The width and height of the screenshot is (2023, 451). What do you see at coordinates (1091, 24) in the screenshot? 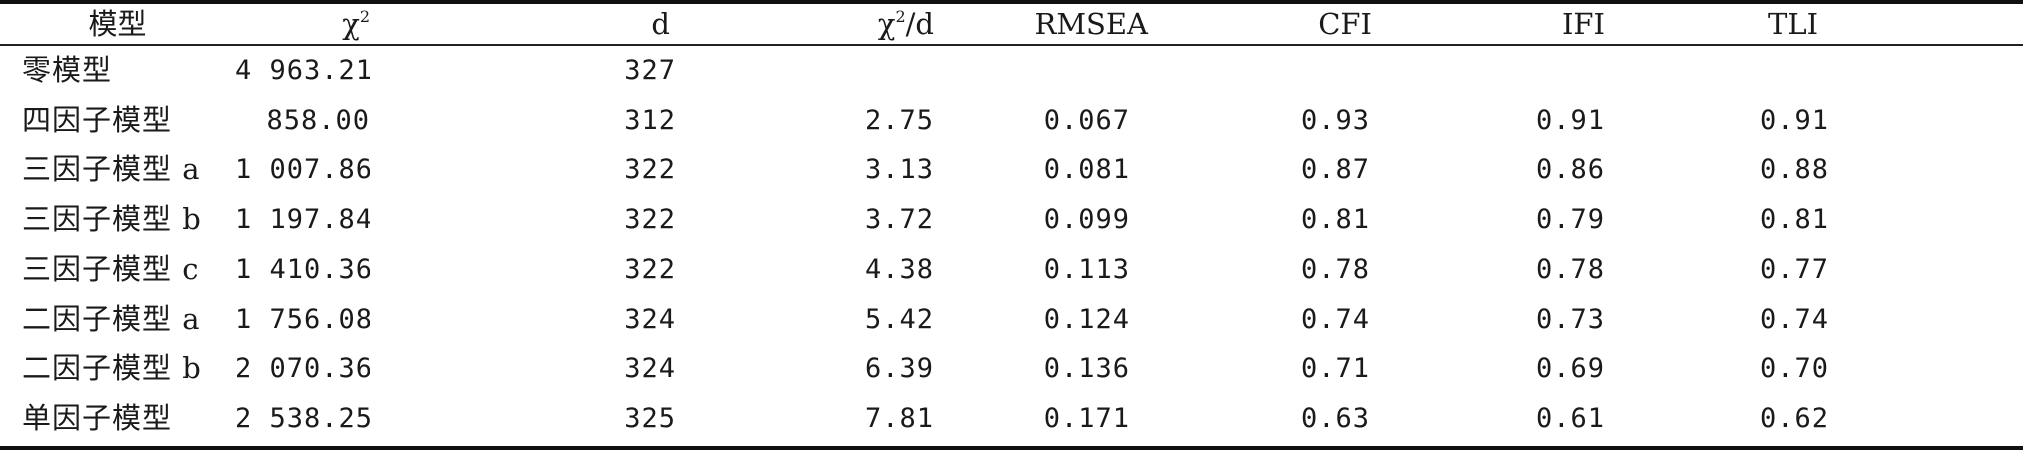
I see `header-rmsea: RMSEA` at bounding box center [1091, 24].